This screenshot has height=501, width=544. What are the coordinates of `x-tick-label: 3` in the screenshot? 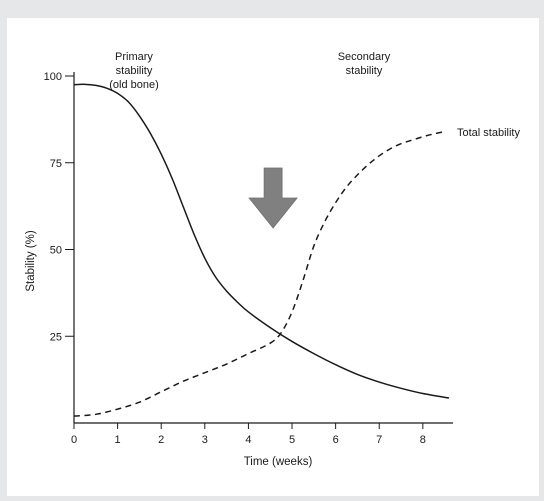 It's located at (205, 440).